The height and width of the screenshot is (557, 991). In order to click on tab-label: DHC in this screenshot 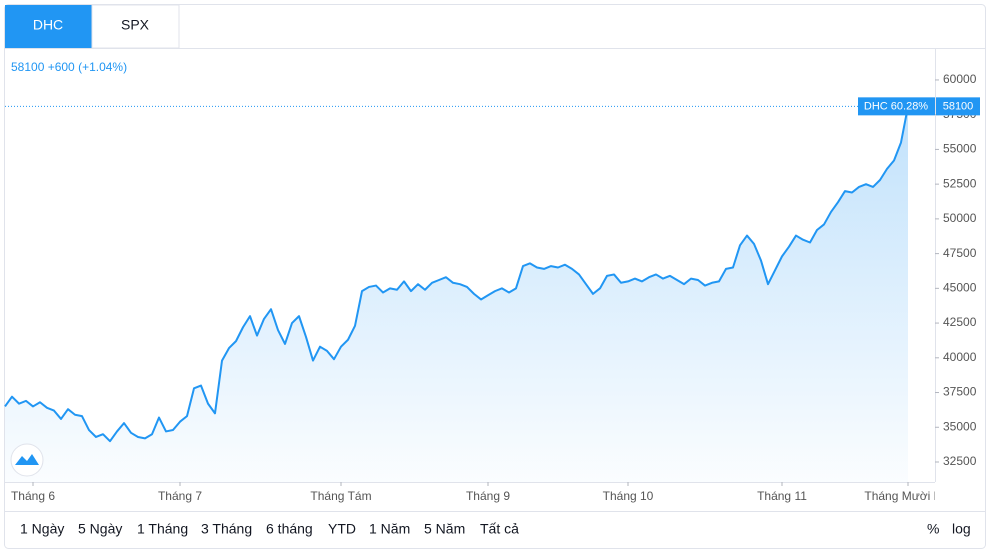, I will do `click(48, 25)`.